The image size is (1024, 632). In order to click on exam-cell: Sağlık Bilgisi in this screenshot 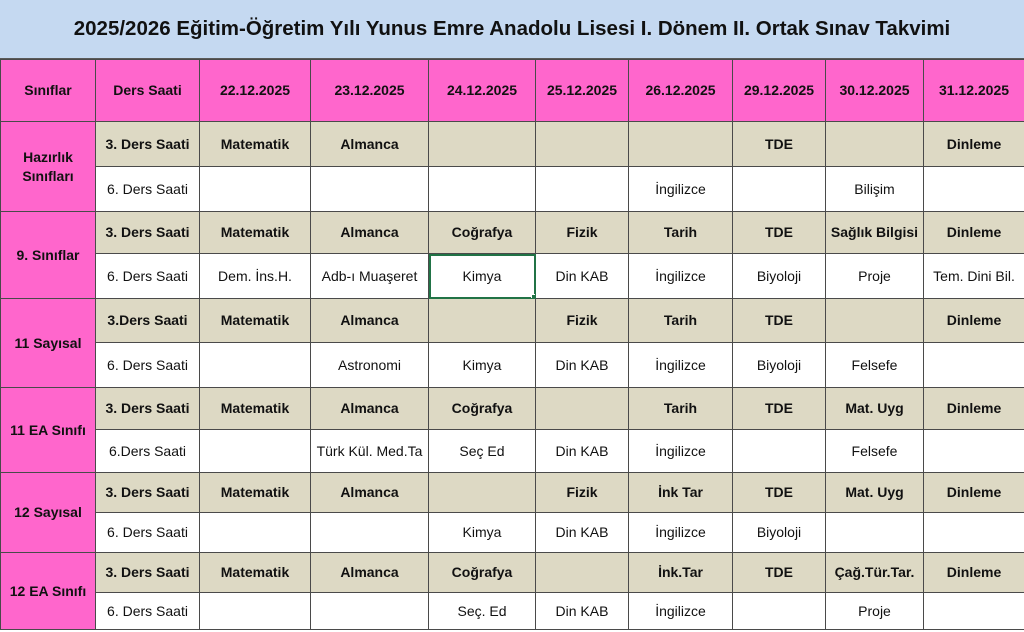, I will do `click(874, 232)`.